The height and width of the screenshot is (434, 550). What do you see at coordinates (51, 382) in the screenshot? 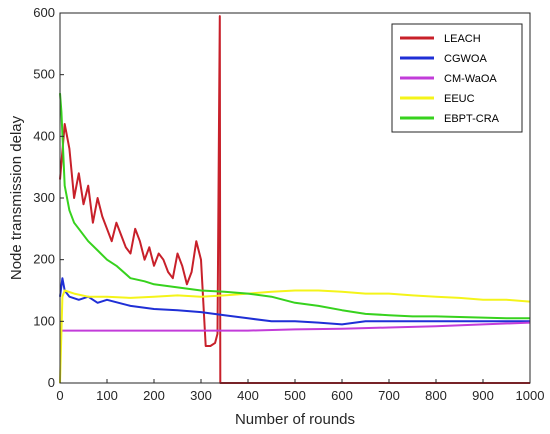
I see `y-tick-label: 0` at bounding box center [51, 382].